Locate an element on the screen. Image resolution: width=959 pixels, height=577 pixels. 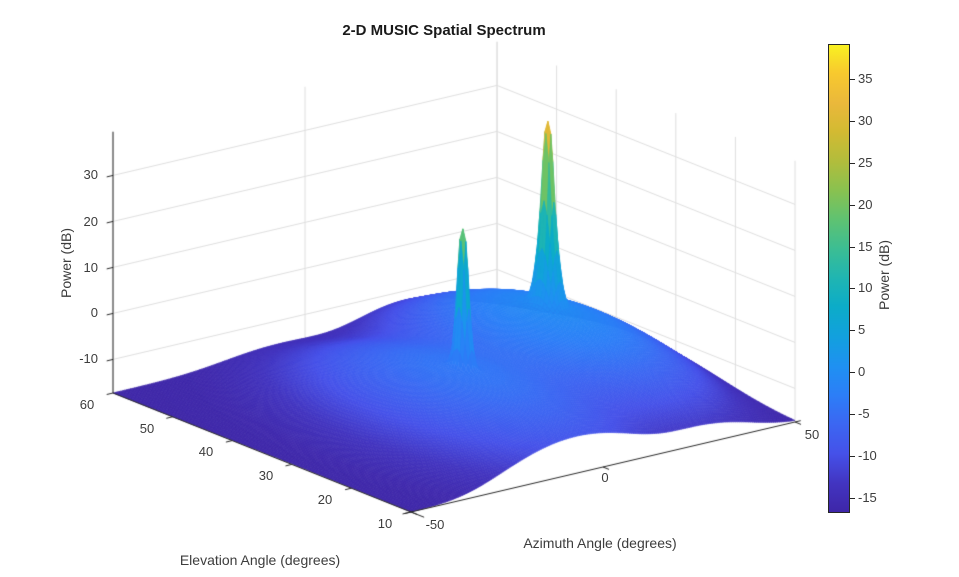
y-tick-label: 60 is located at coordinates (87, 404).